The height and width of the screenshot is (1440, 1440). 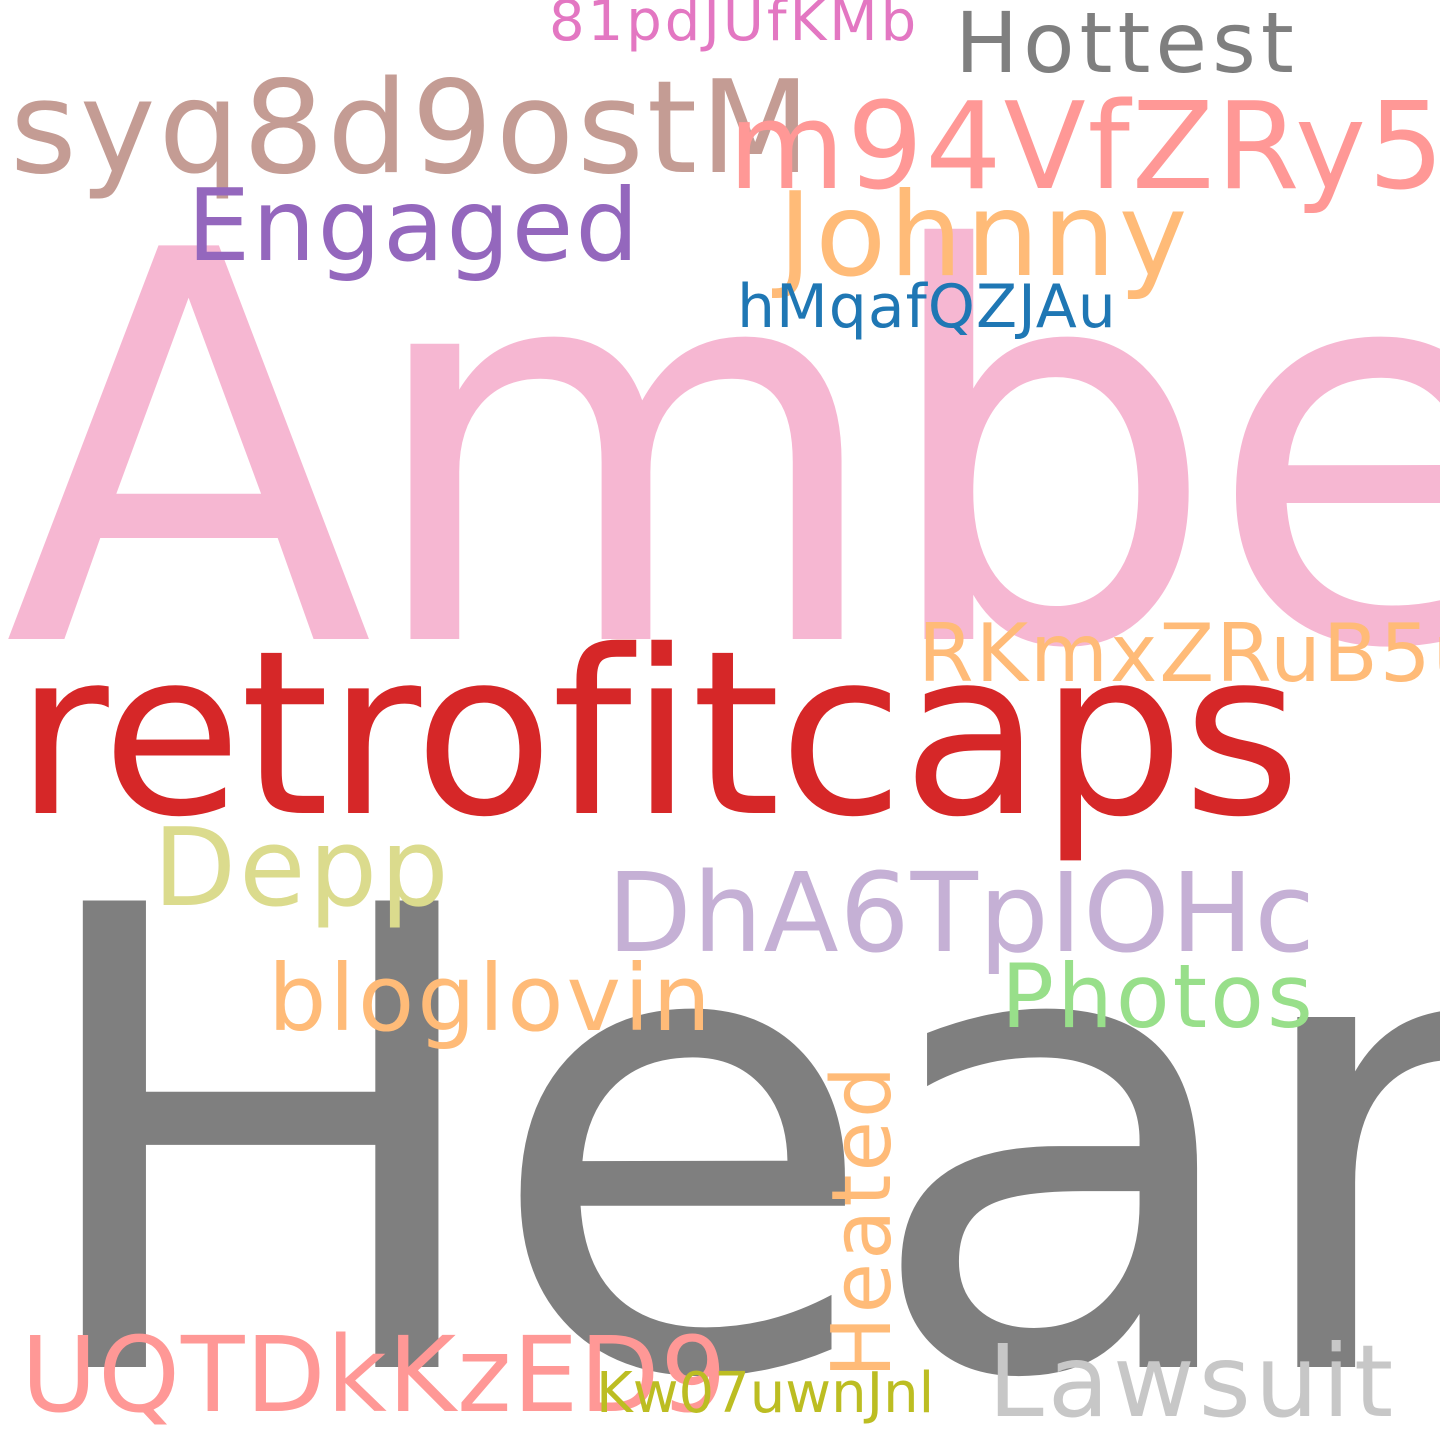 What do you see at coordinates (1158, 996) in the screenshot?
I see `word-photos: Photos` at bounding box center [1158, 996].